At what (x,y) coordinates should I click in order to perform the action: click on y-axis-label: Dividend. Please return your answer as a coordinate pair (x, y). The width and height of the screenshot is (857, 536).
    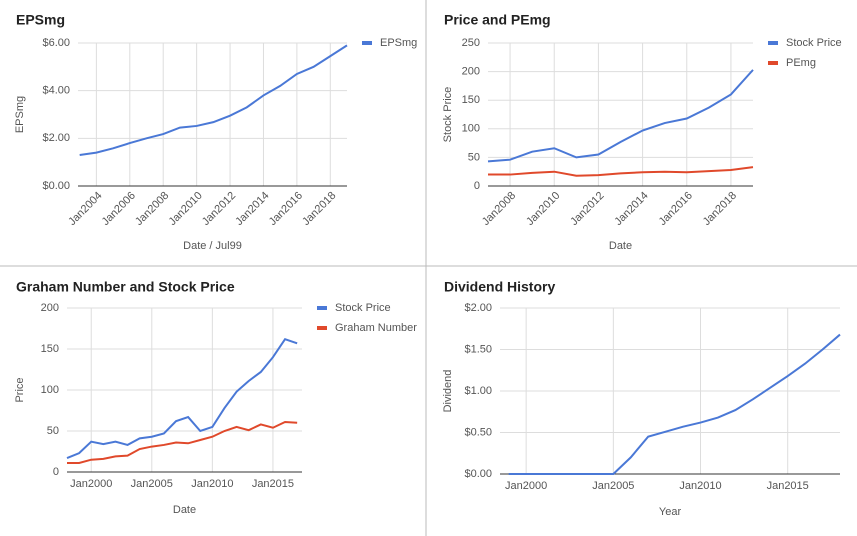
    Looking at the image, I should click on (448, 391).